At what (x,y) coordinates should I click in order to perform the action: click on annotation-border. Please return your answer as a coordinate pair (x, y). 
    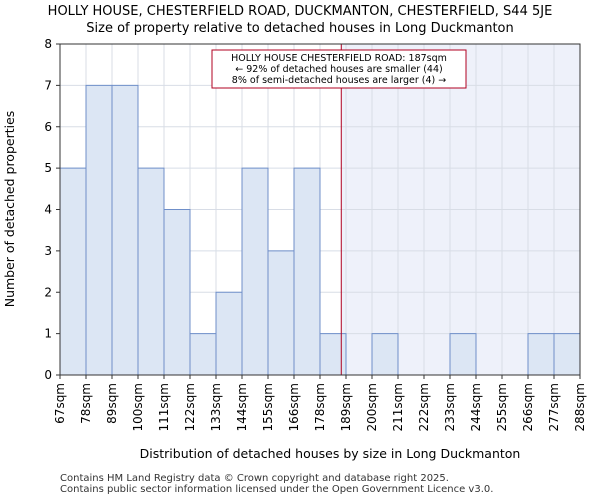
    Looking at the image, I should click on (339, 69).